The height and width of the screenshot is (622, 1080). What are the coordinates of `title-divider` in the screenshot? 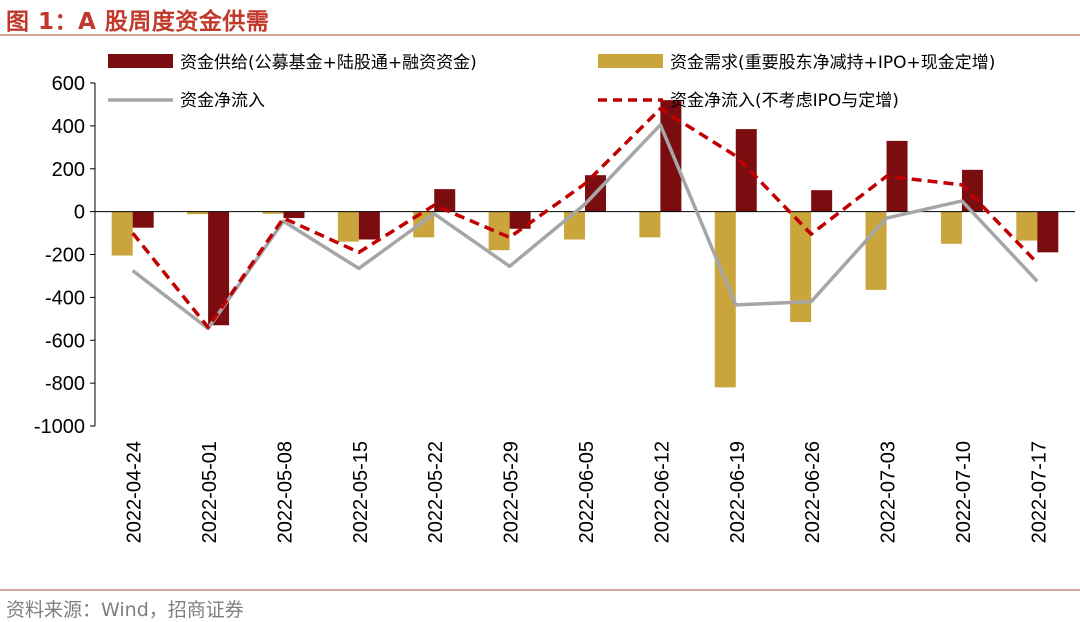 It's located at (540, 35).